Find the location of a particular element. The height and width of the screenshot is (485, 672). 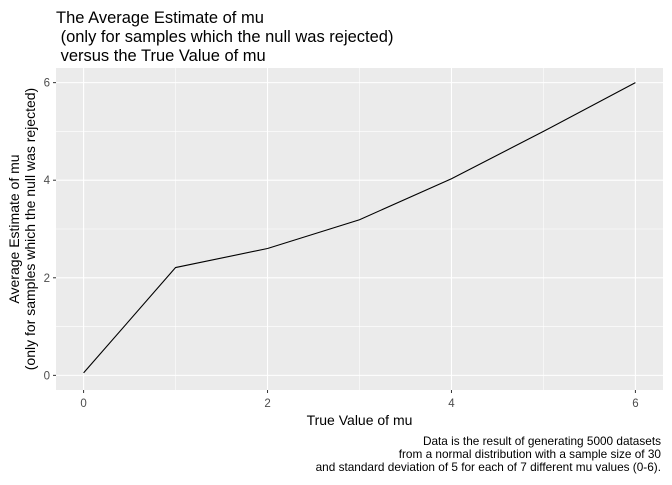

title-line-3: versus the True Value of mu is located at coordinates (161, 56).